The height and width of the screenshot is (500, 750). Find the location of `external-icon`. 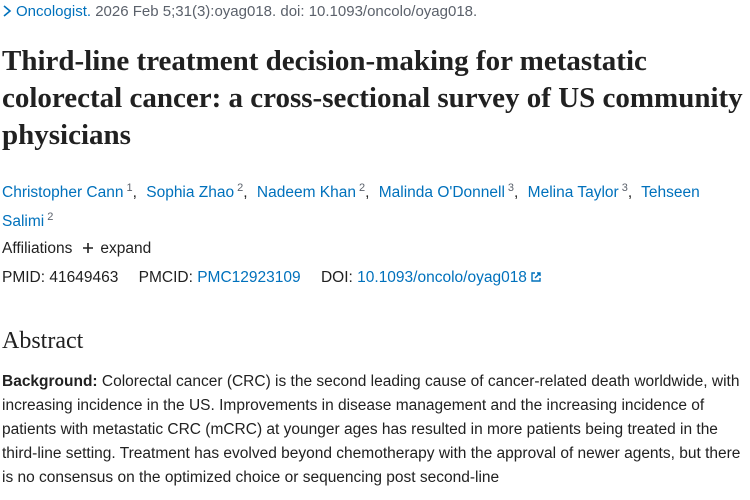

external-icon is located at coordinates (536, 277).